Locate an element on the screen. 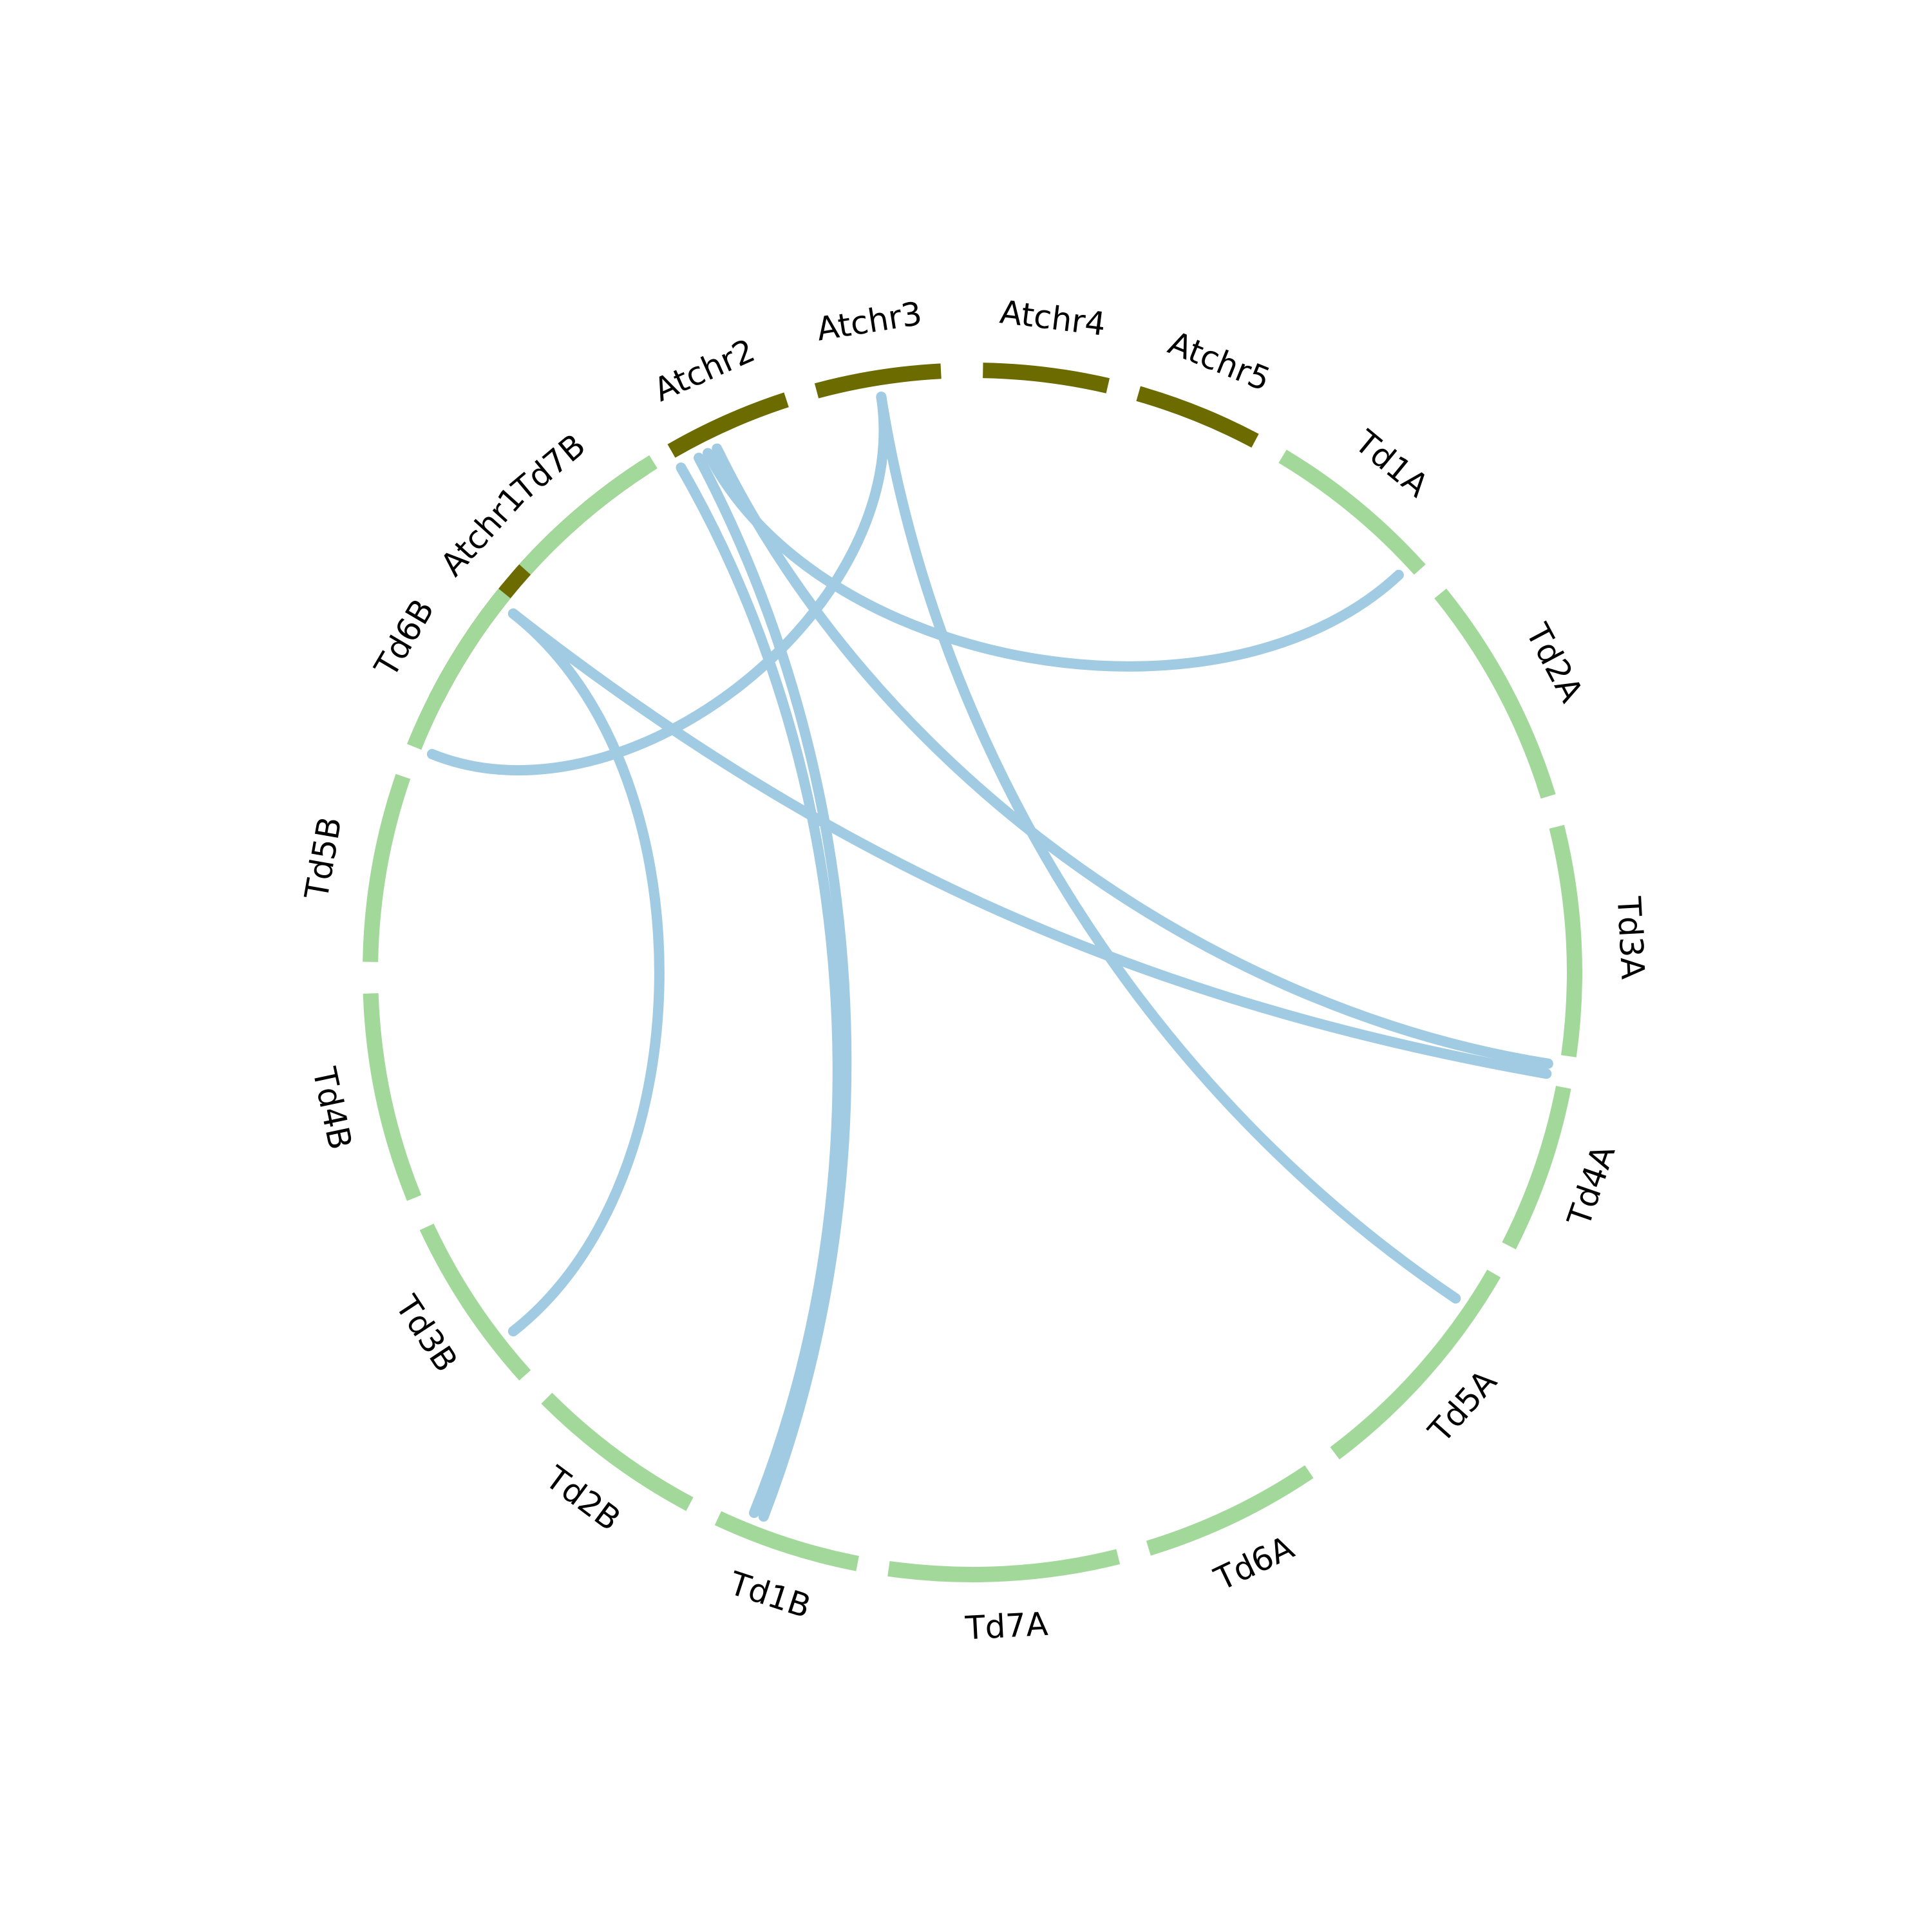 This screenshot has height=1932, width=1932. chromosome-label-td6a: Td6A is located at coordinates (1254, 1564).